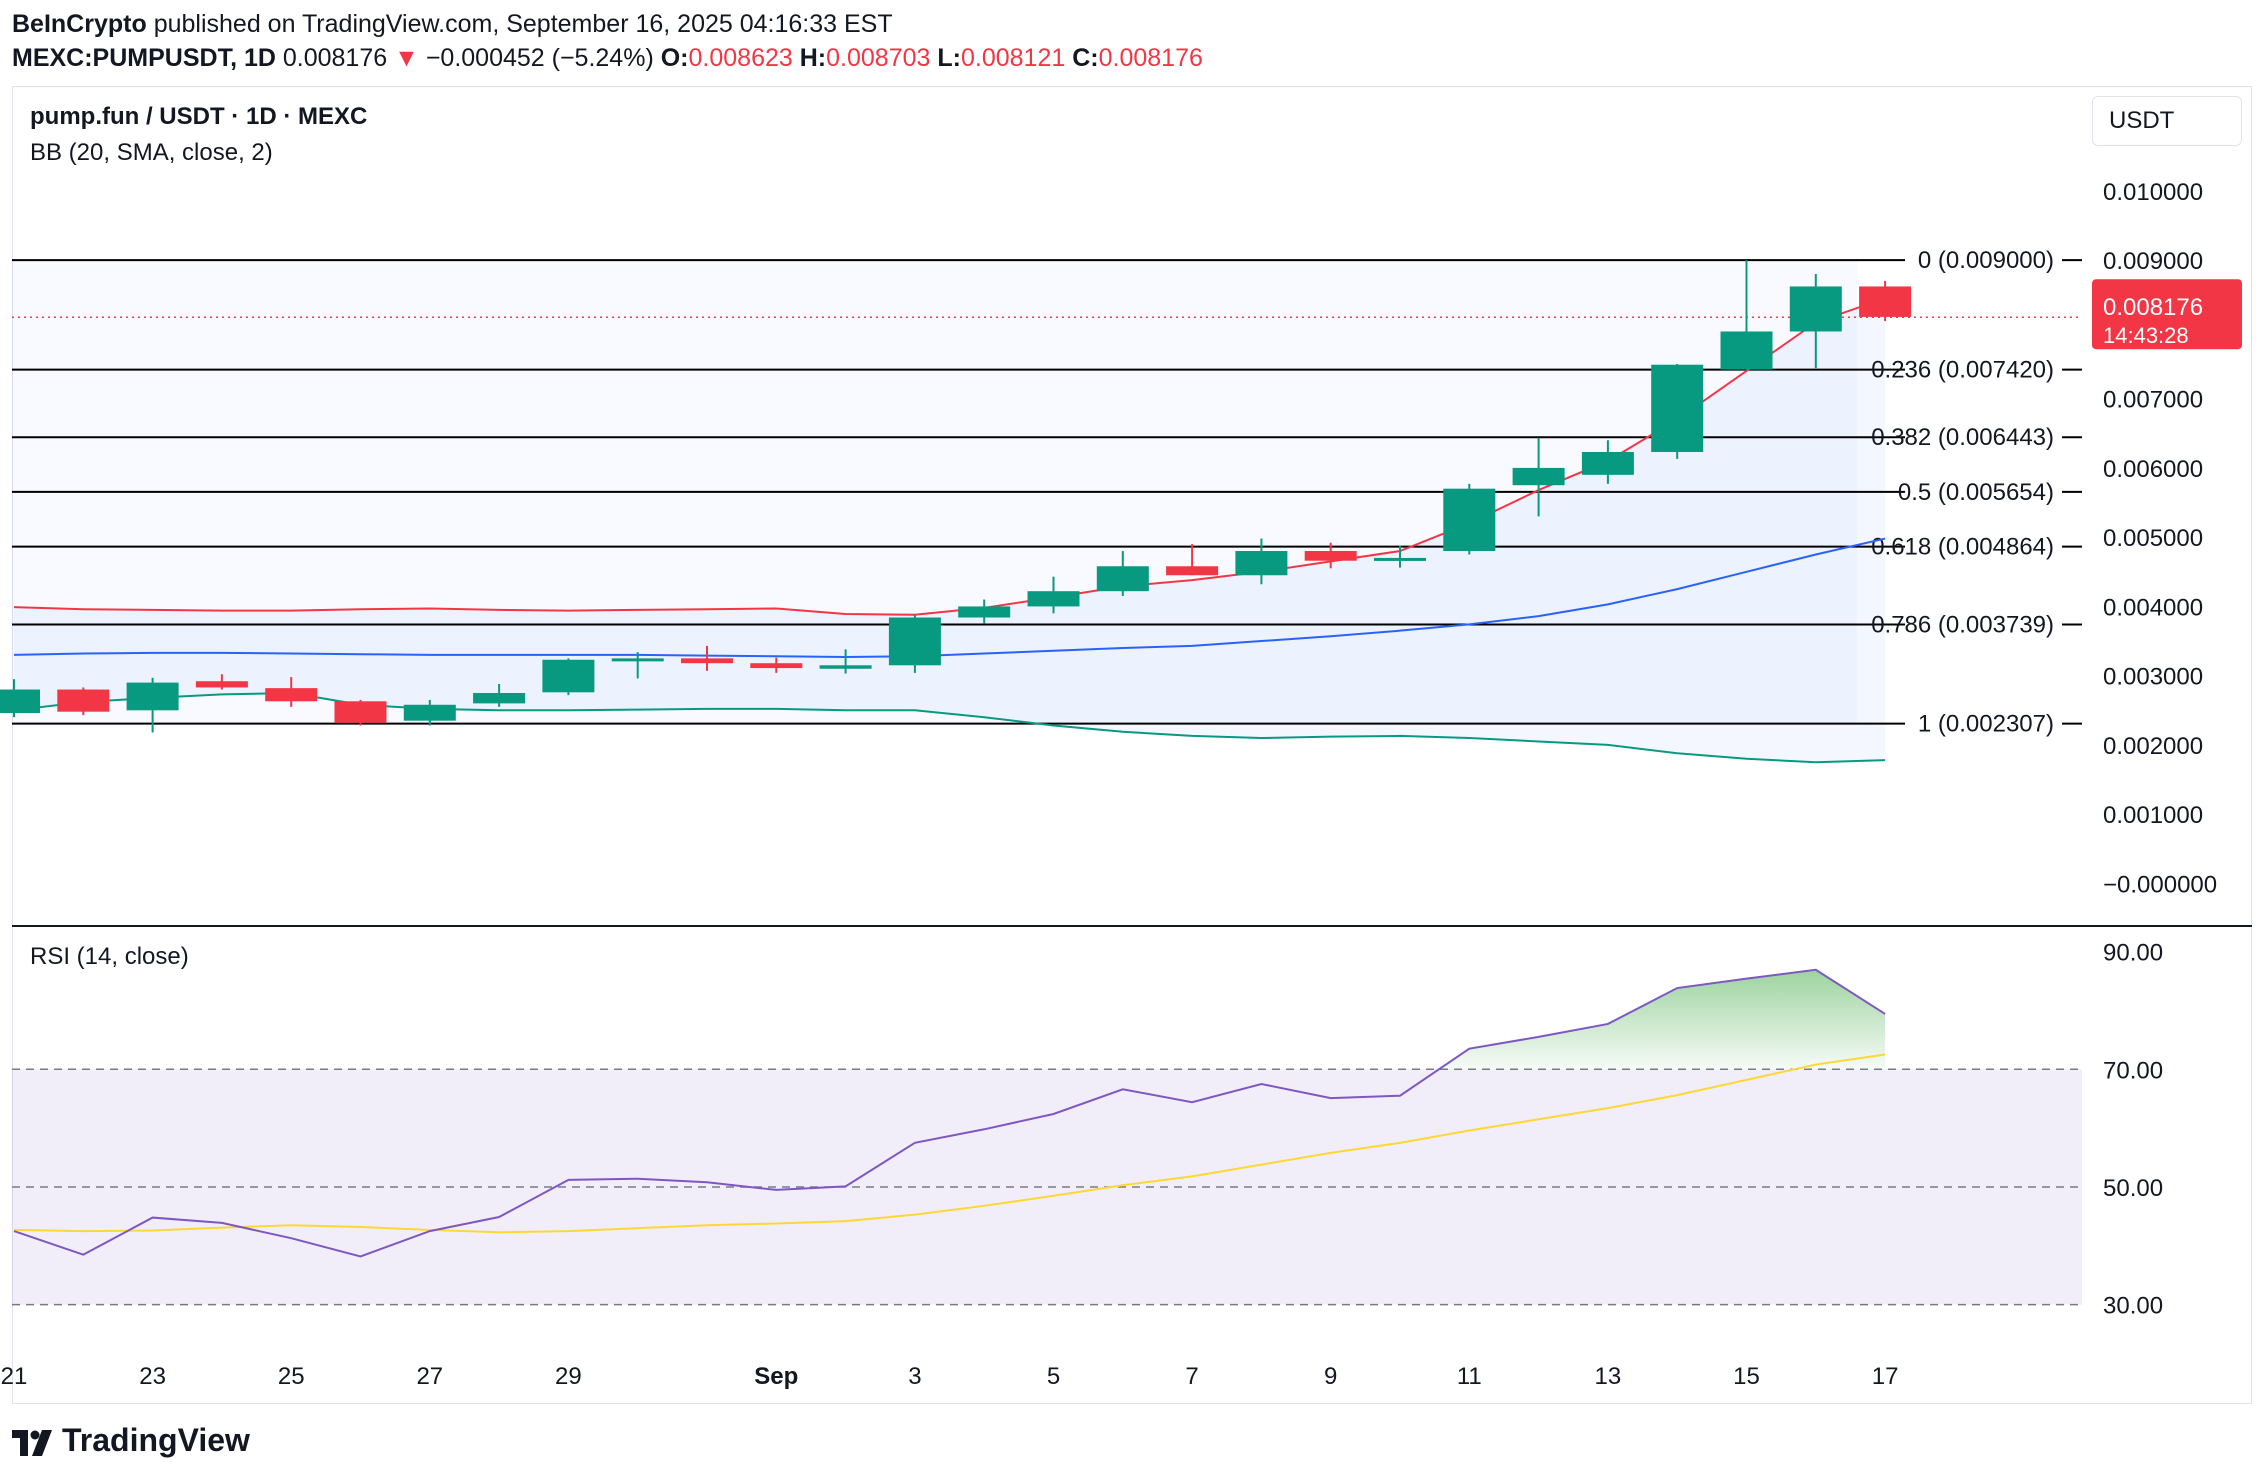  I want to click on low-value: 0.008121, so click(1013, 58).